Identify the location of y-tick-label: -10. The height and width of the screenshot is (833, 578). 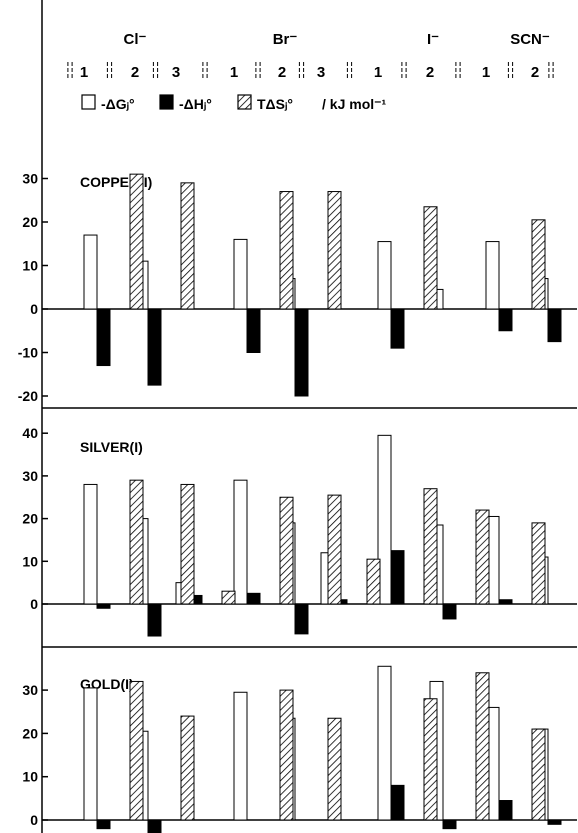
(28, 353).